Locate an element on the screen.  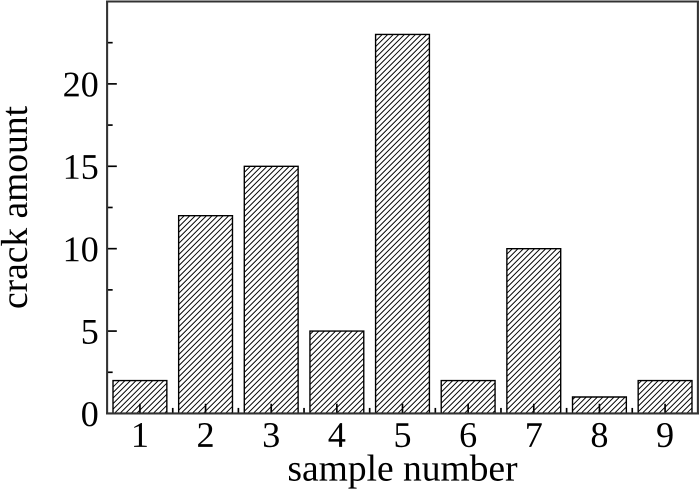
y-axis-title: crack amount is located at coordinates (14, 207).